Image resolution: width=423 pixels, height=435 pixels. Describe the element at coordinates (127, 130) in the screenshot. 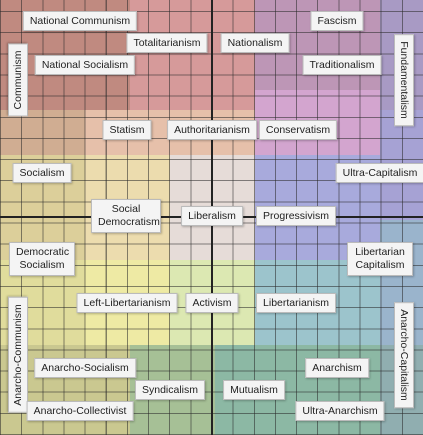

I see `label: Statism` at that location.